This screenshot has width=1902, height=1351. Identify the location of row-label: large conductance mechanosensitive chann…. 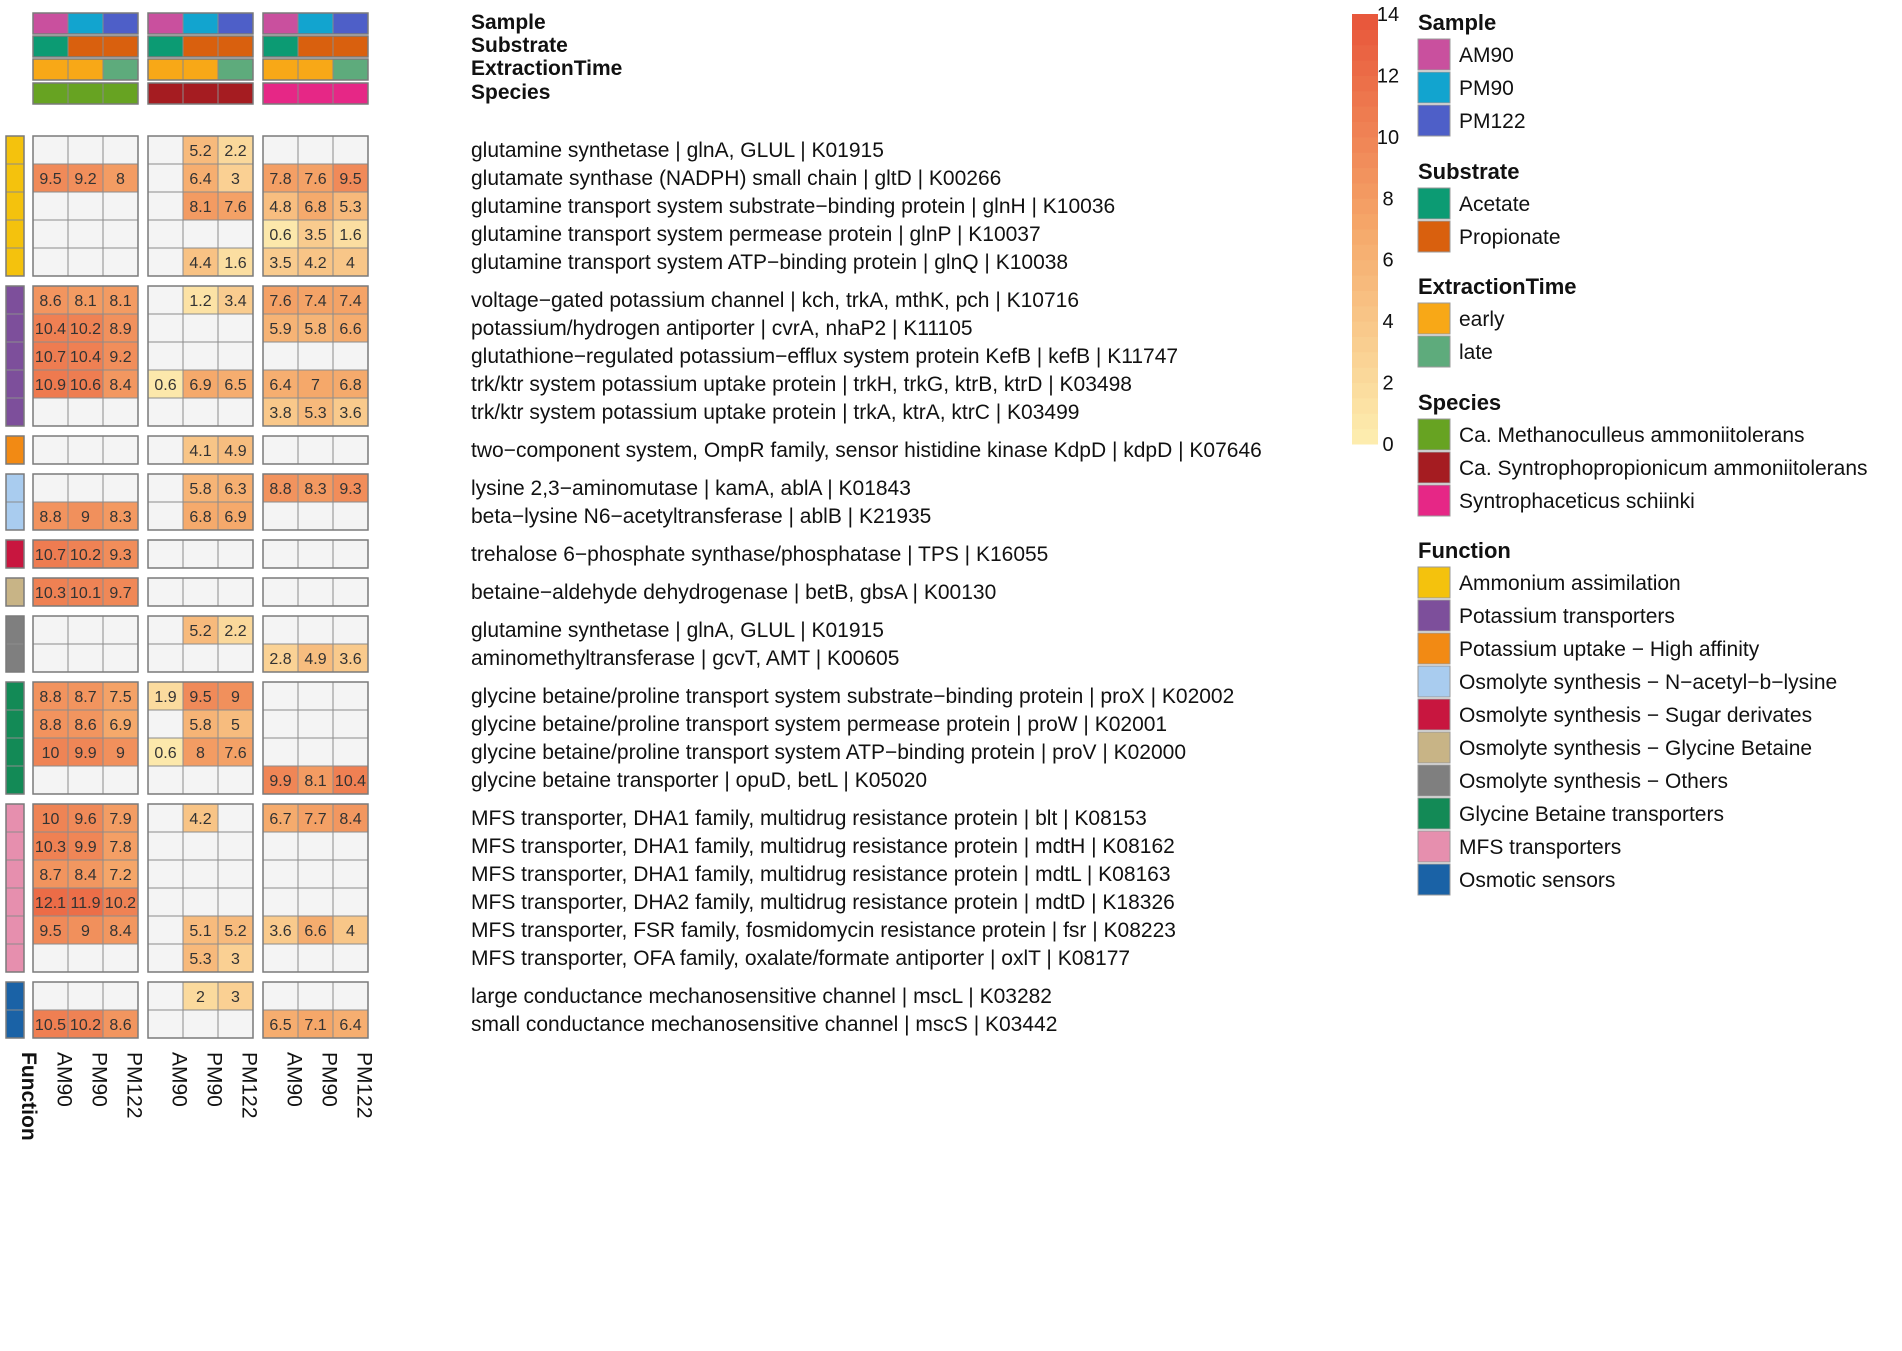
(761, 996).